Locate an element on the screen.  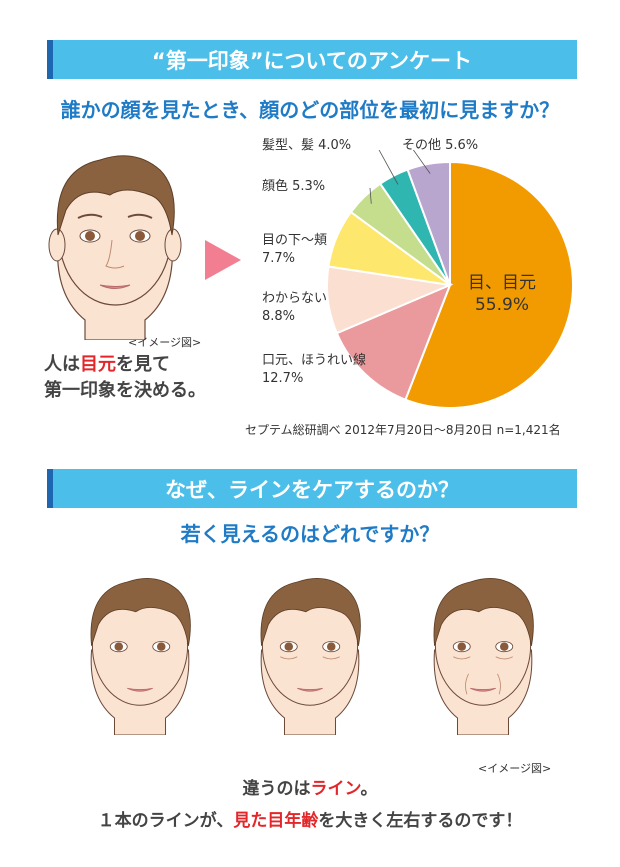
caption-pre: 人は is located at coordinates (62, 364).